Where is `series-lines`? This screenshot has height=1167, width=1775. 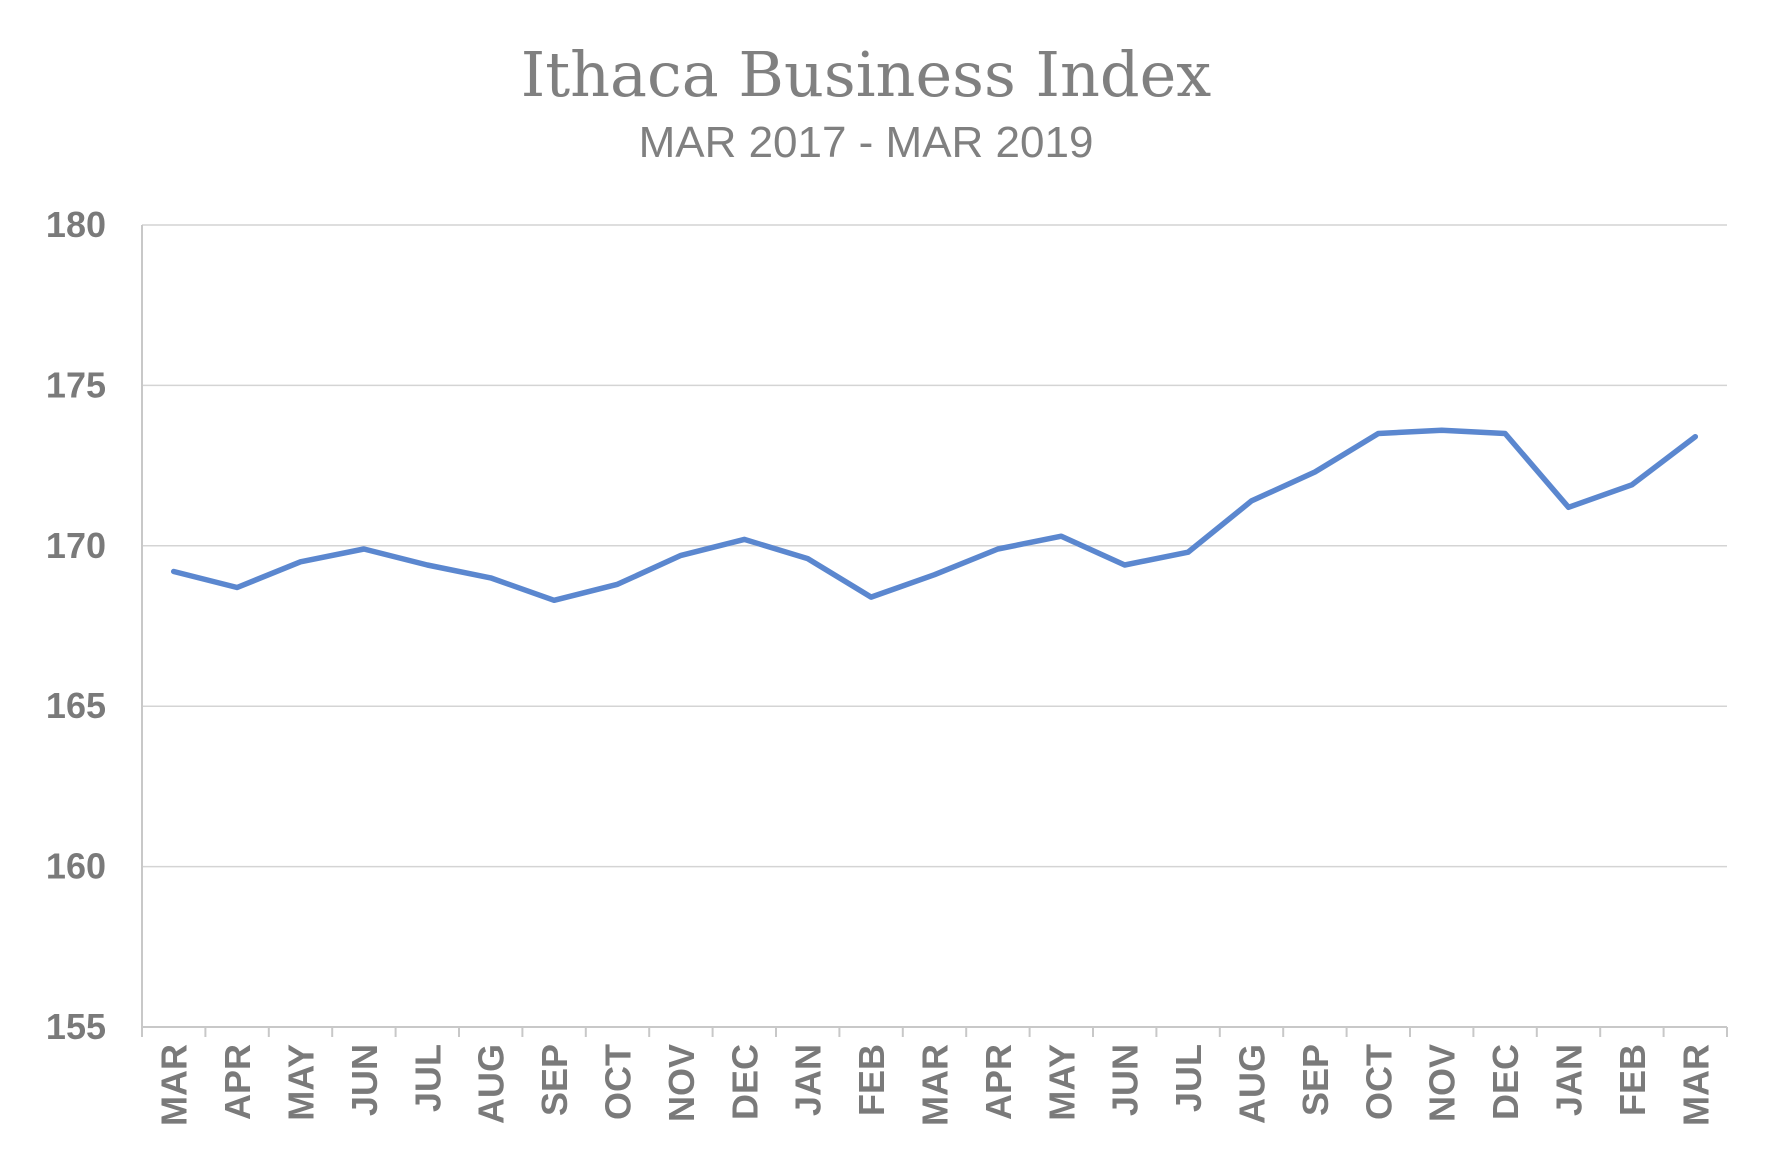 series-lines is located at coordinates (934, 515).